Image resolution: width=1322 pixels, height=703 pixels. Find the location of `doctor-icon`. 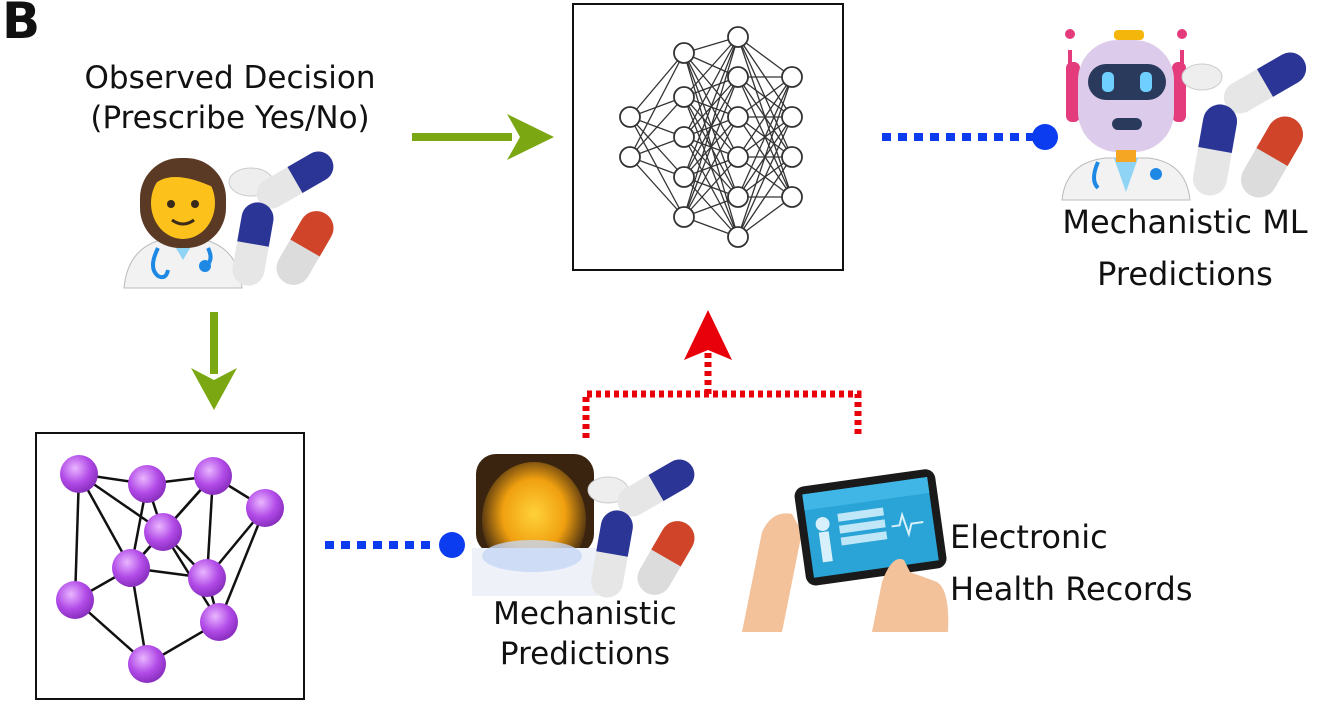

doctor-icon is located at coordinates (183, 223).